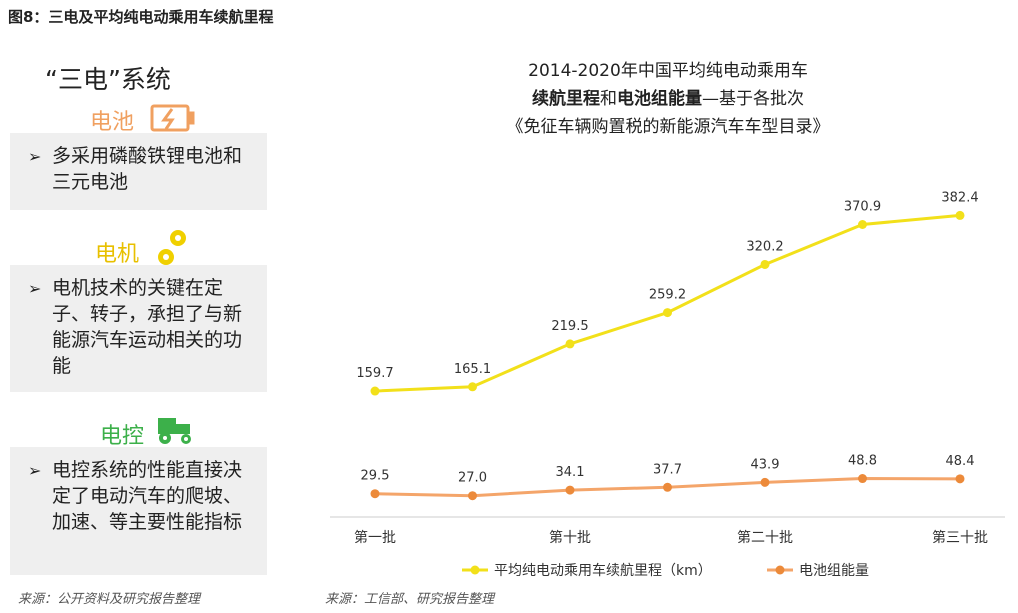 This screenshot has width=1018, height=613. What do you see at coordinates (410, 599) in the screenshot?
I see `source-note: 来源：工信部、研究报告整理` at bounding box center [410, 599].